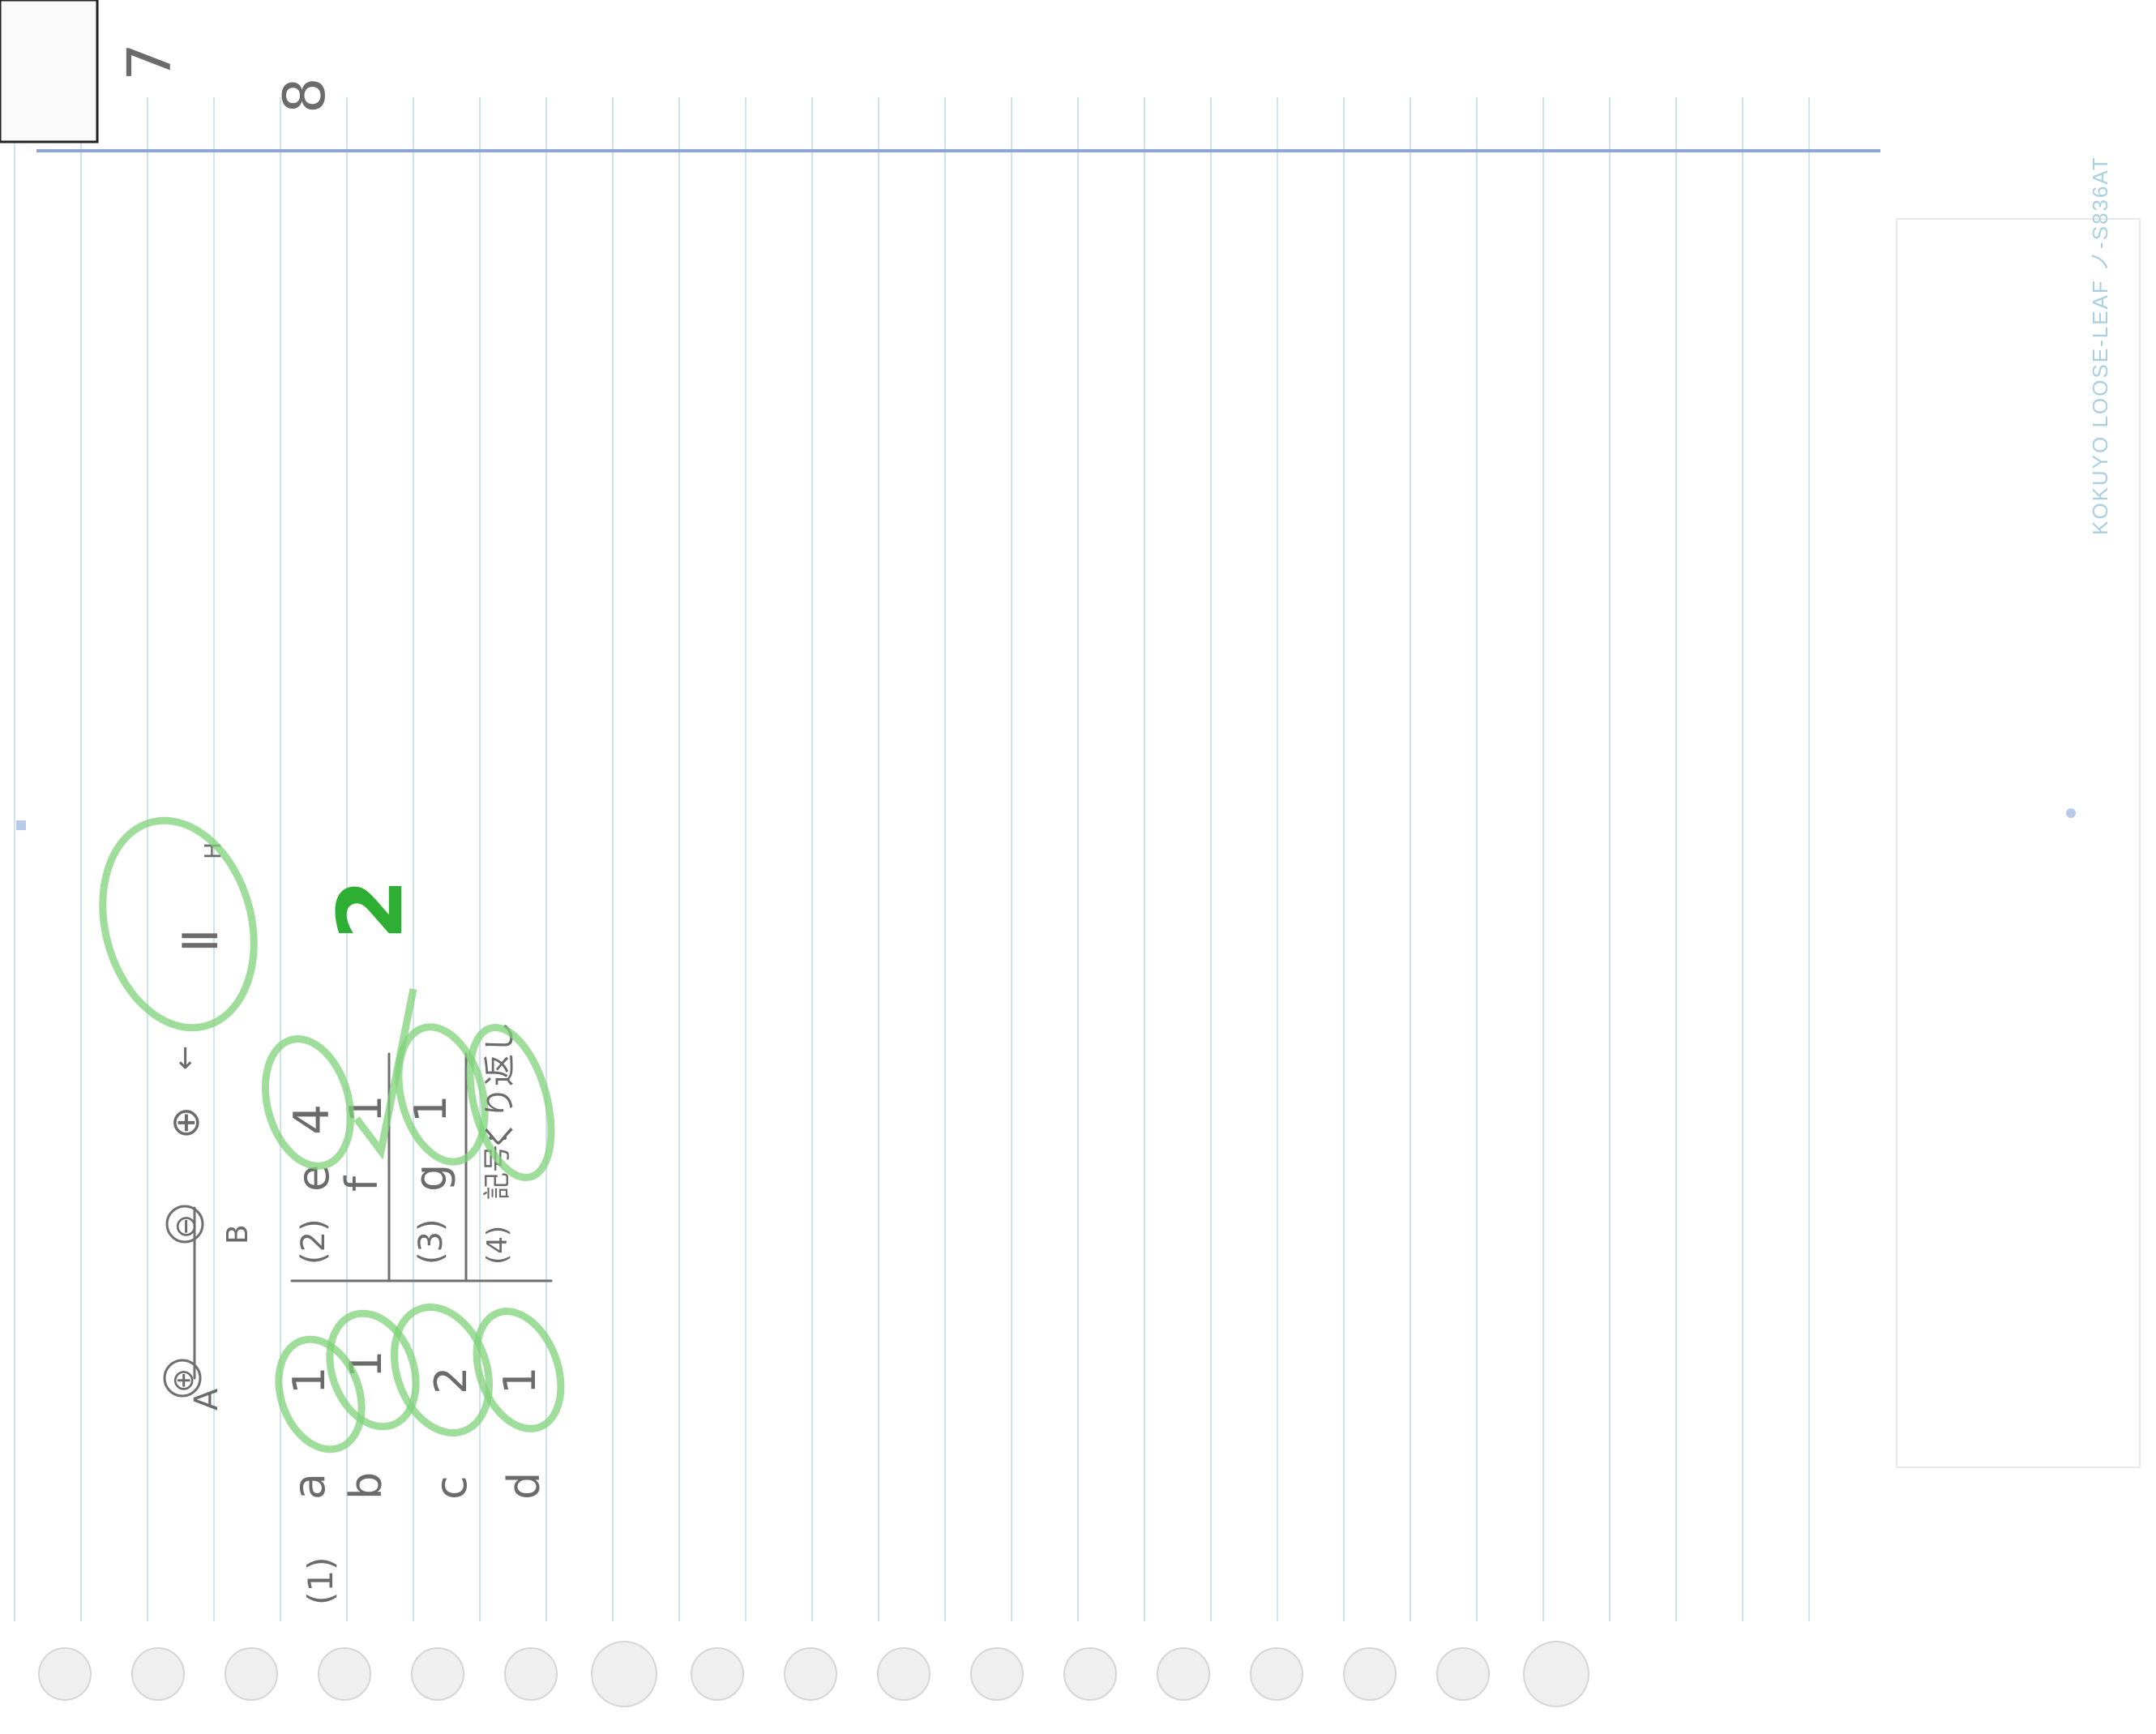  I want to click on label-minus-b: ⊖, so click(186, 1226).